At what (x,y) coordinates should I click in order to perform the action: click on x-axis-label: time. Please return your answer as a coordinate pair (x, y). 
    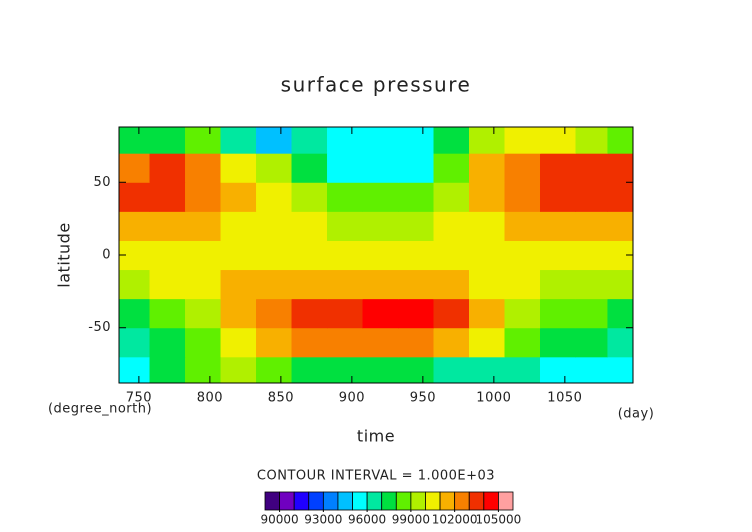
    Looking at the image, I should click on (376, 436).